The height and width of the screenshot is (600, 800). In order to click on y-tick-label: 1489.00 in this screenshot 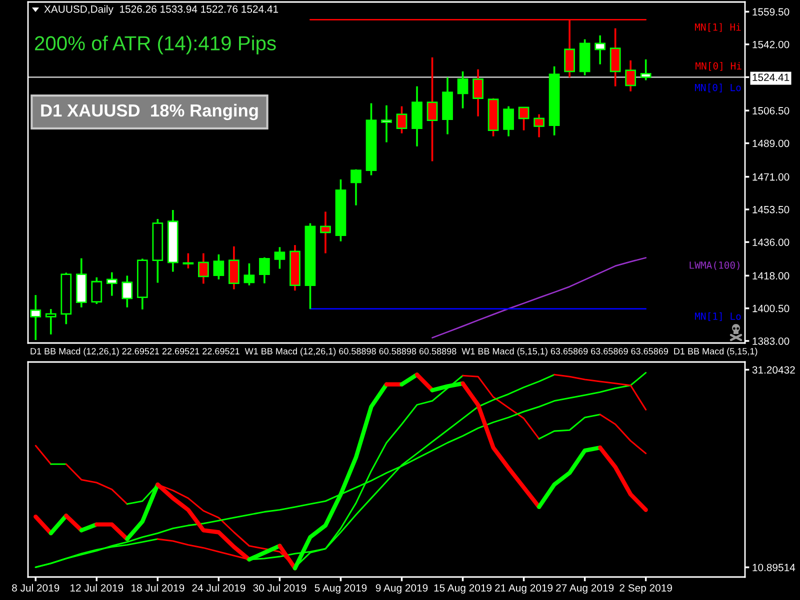, I will do `click(771, 144)`.